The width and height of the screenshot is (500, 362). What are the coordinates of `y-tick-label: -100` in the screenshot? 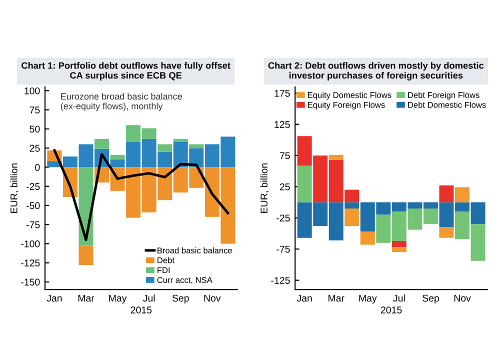 It's located at (30, 244).